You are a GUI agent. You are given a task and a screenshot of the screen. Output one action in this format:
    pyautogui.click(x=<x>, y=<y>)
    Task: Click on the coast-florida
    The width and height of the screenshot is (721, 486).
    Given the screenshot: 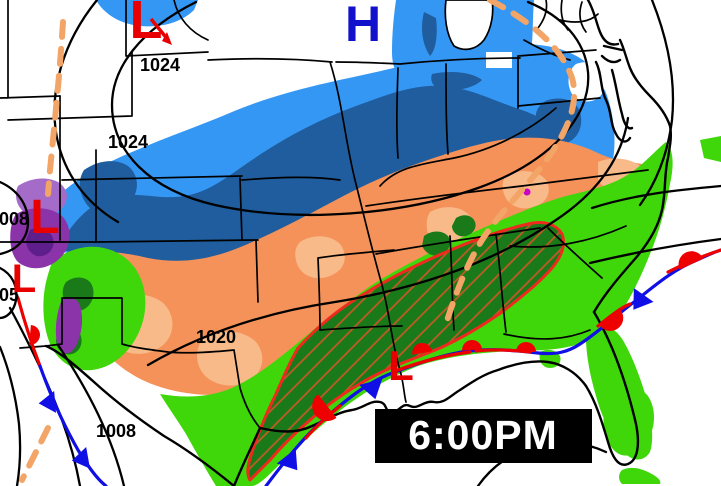 What is the action you would take?
    pyautogui.click(x=612, y=388)
    